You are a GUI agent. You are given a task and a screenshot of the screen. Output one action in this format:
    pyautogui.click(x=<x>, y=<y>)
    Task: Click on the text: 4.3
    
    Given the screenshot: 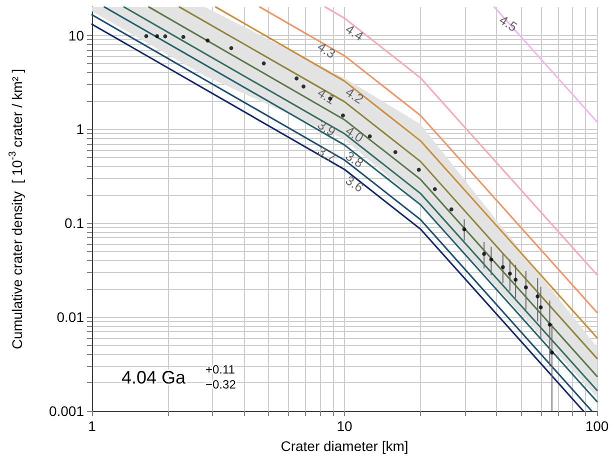 What is the action you would take?
    pyautogui.click(x=326, y=50)
    